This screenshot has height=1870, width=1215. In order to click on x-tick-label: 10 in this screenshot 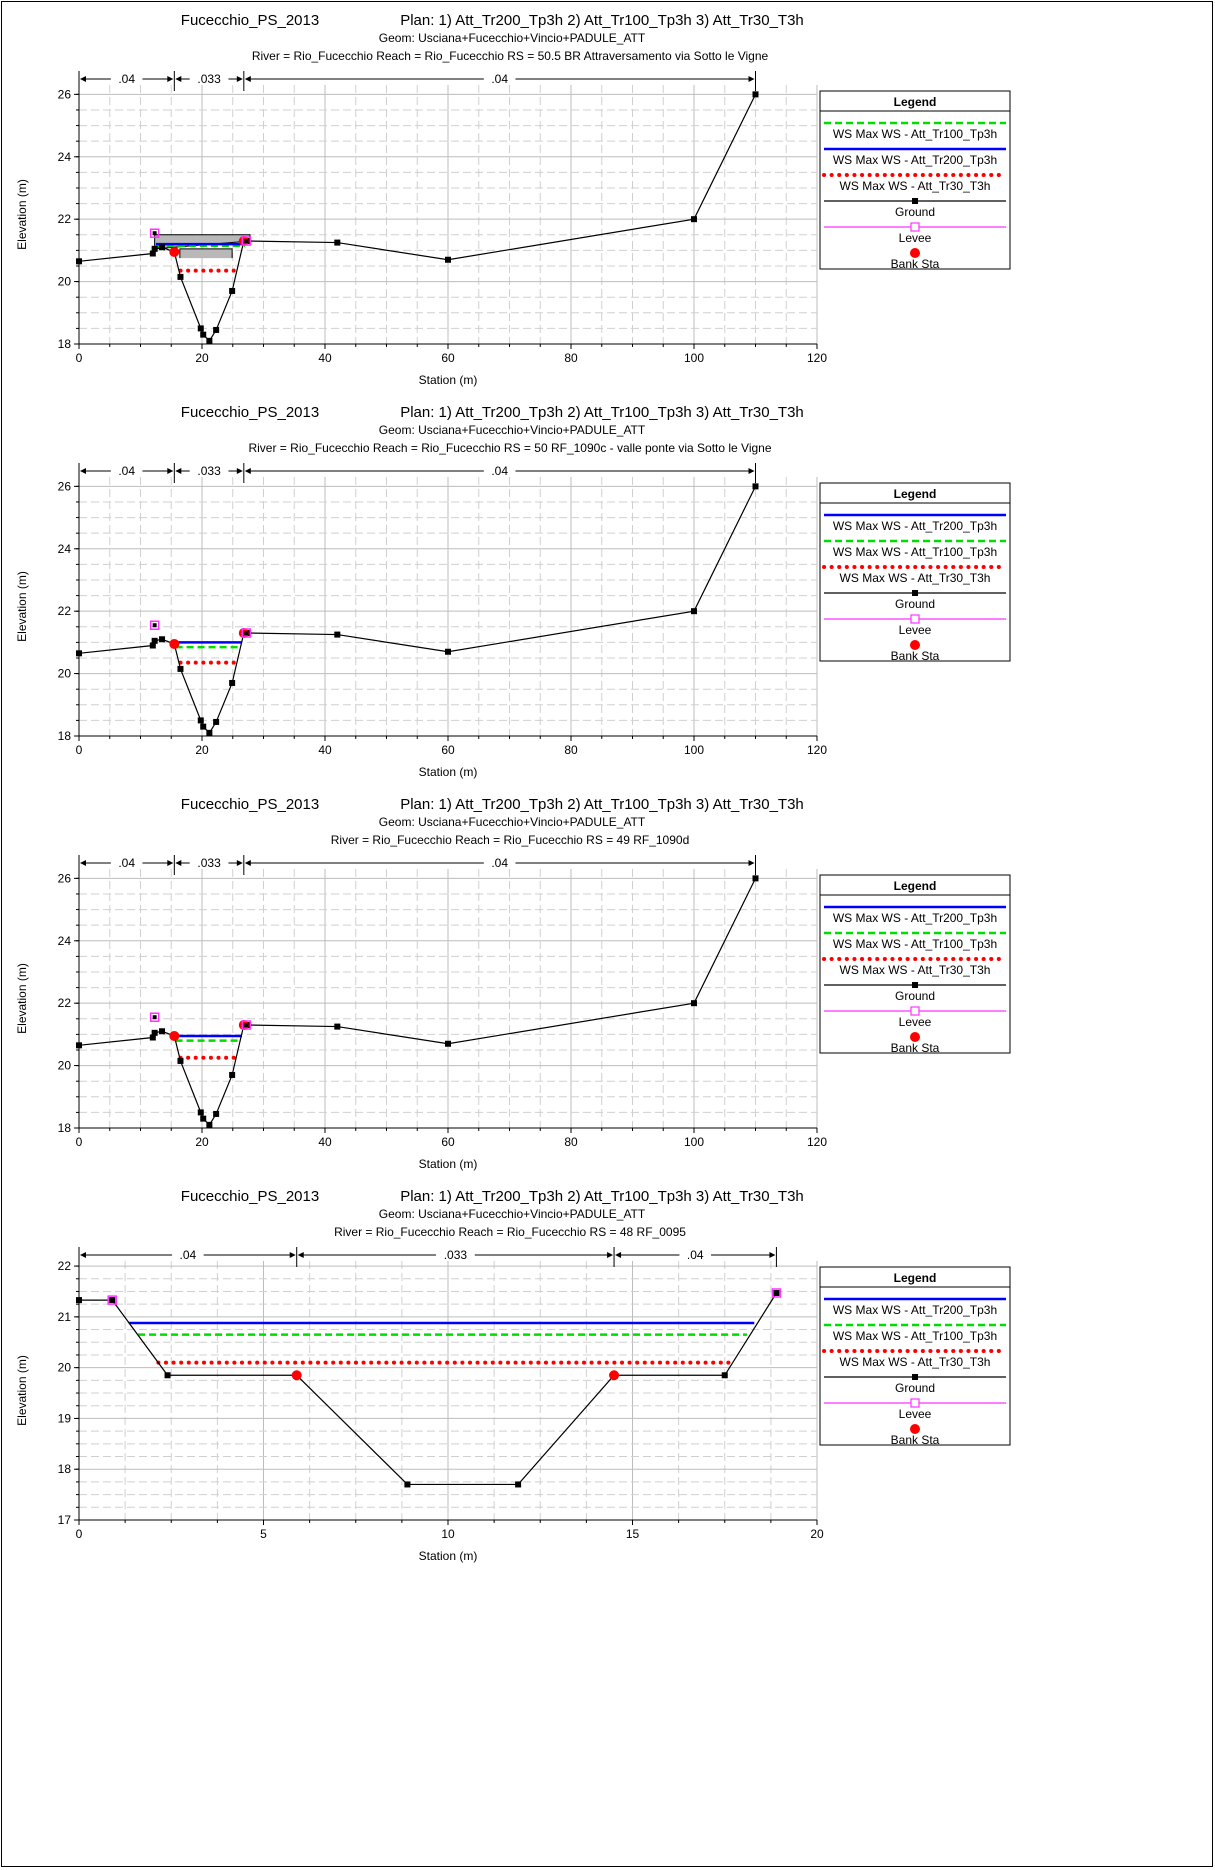, I will do `click(448, 1534)`.